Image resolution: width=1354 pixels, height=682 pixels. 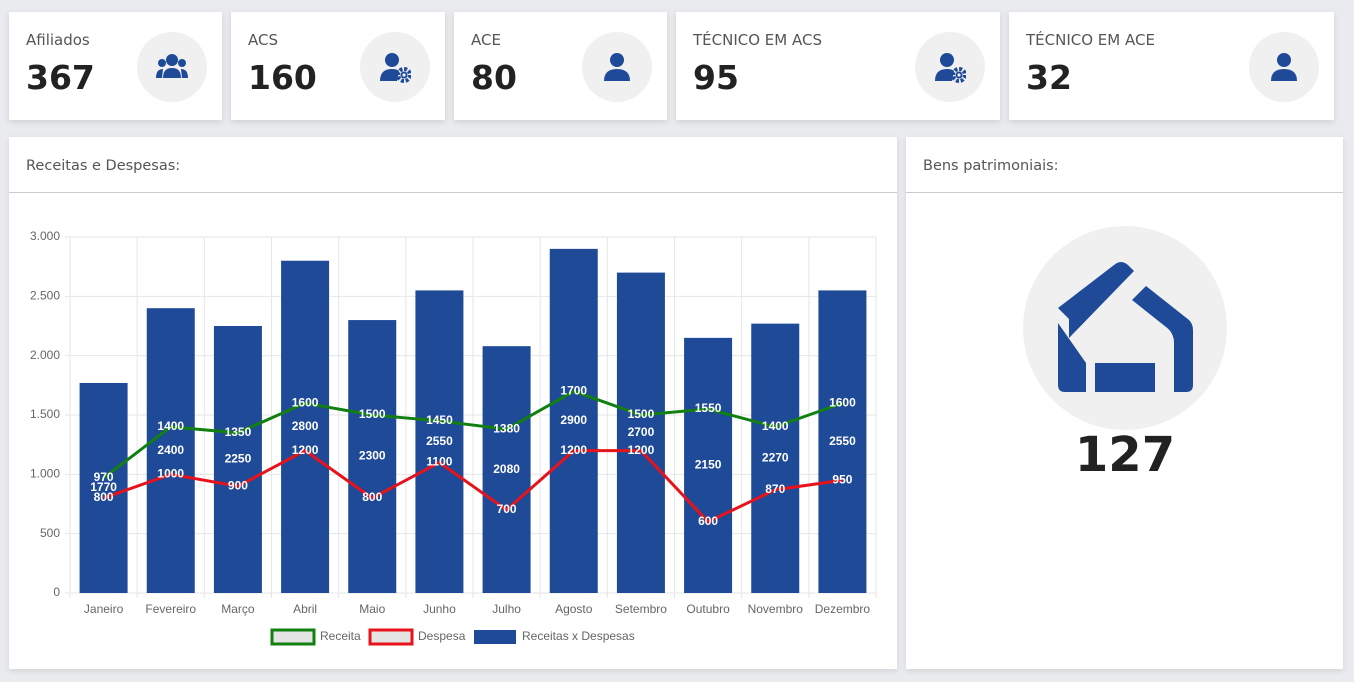 I want to click on data-label: 2080, so click(x=506, y=469).